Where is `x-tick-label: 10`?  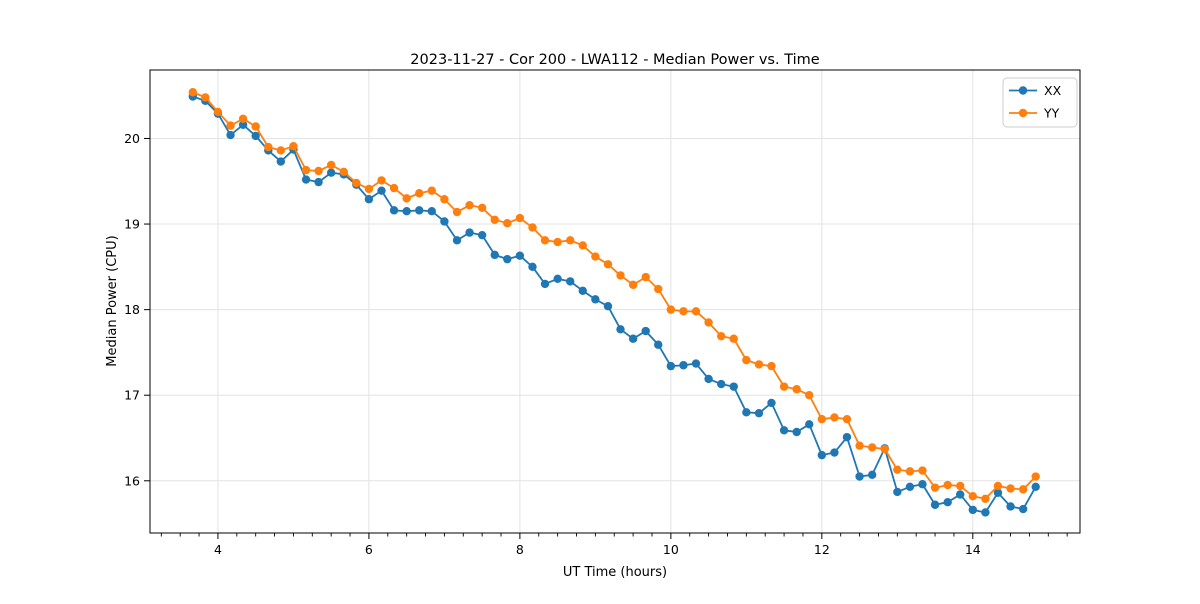
x-tick-label: 10 is located at coordinates (671, 549).